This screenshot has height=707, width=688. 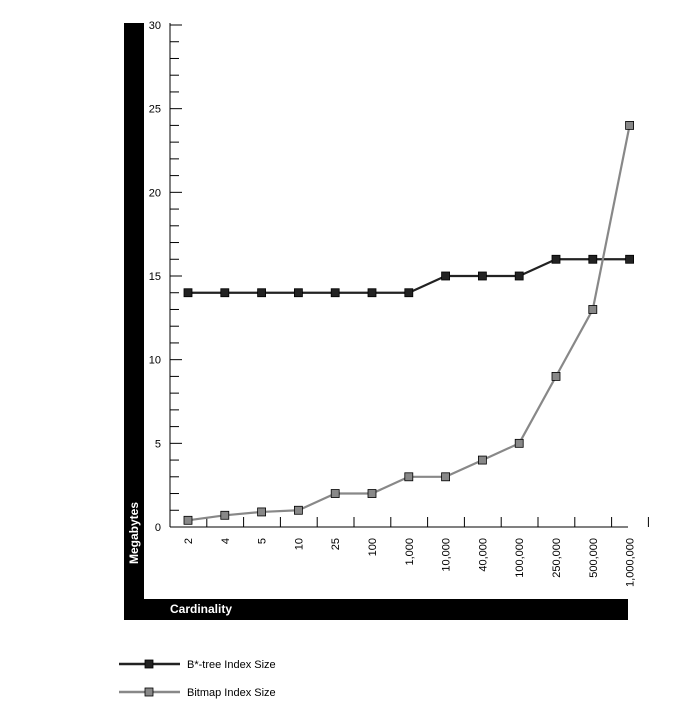 I want to click on y-tick-label: 15, so click(x=155, y=277).